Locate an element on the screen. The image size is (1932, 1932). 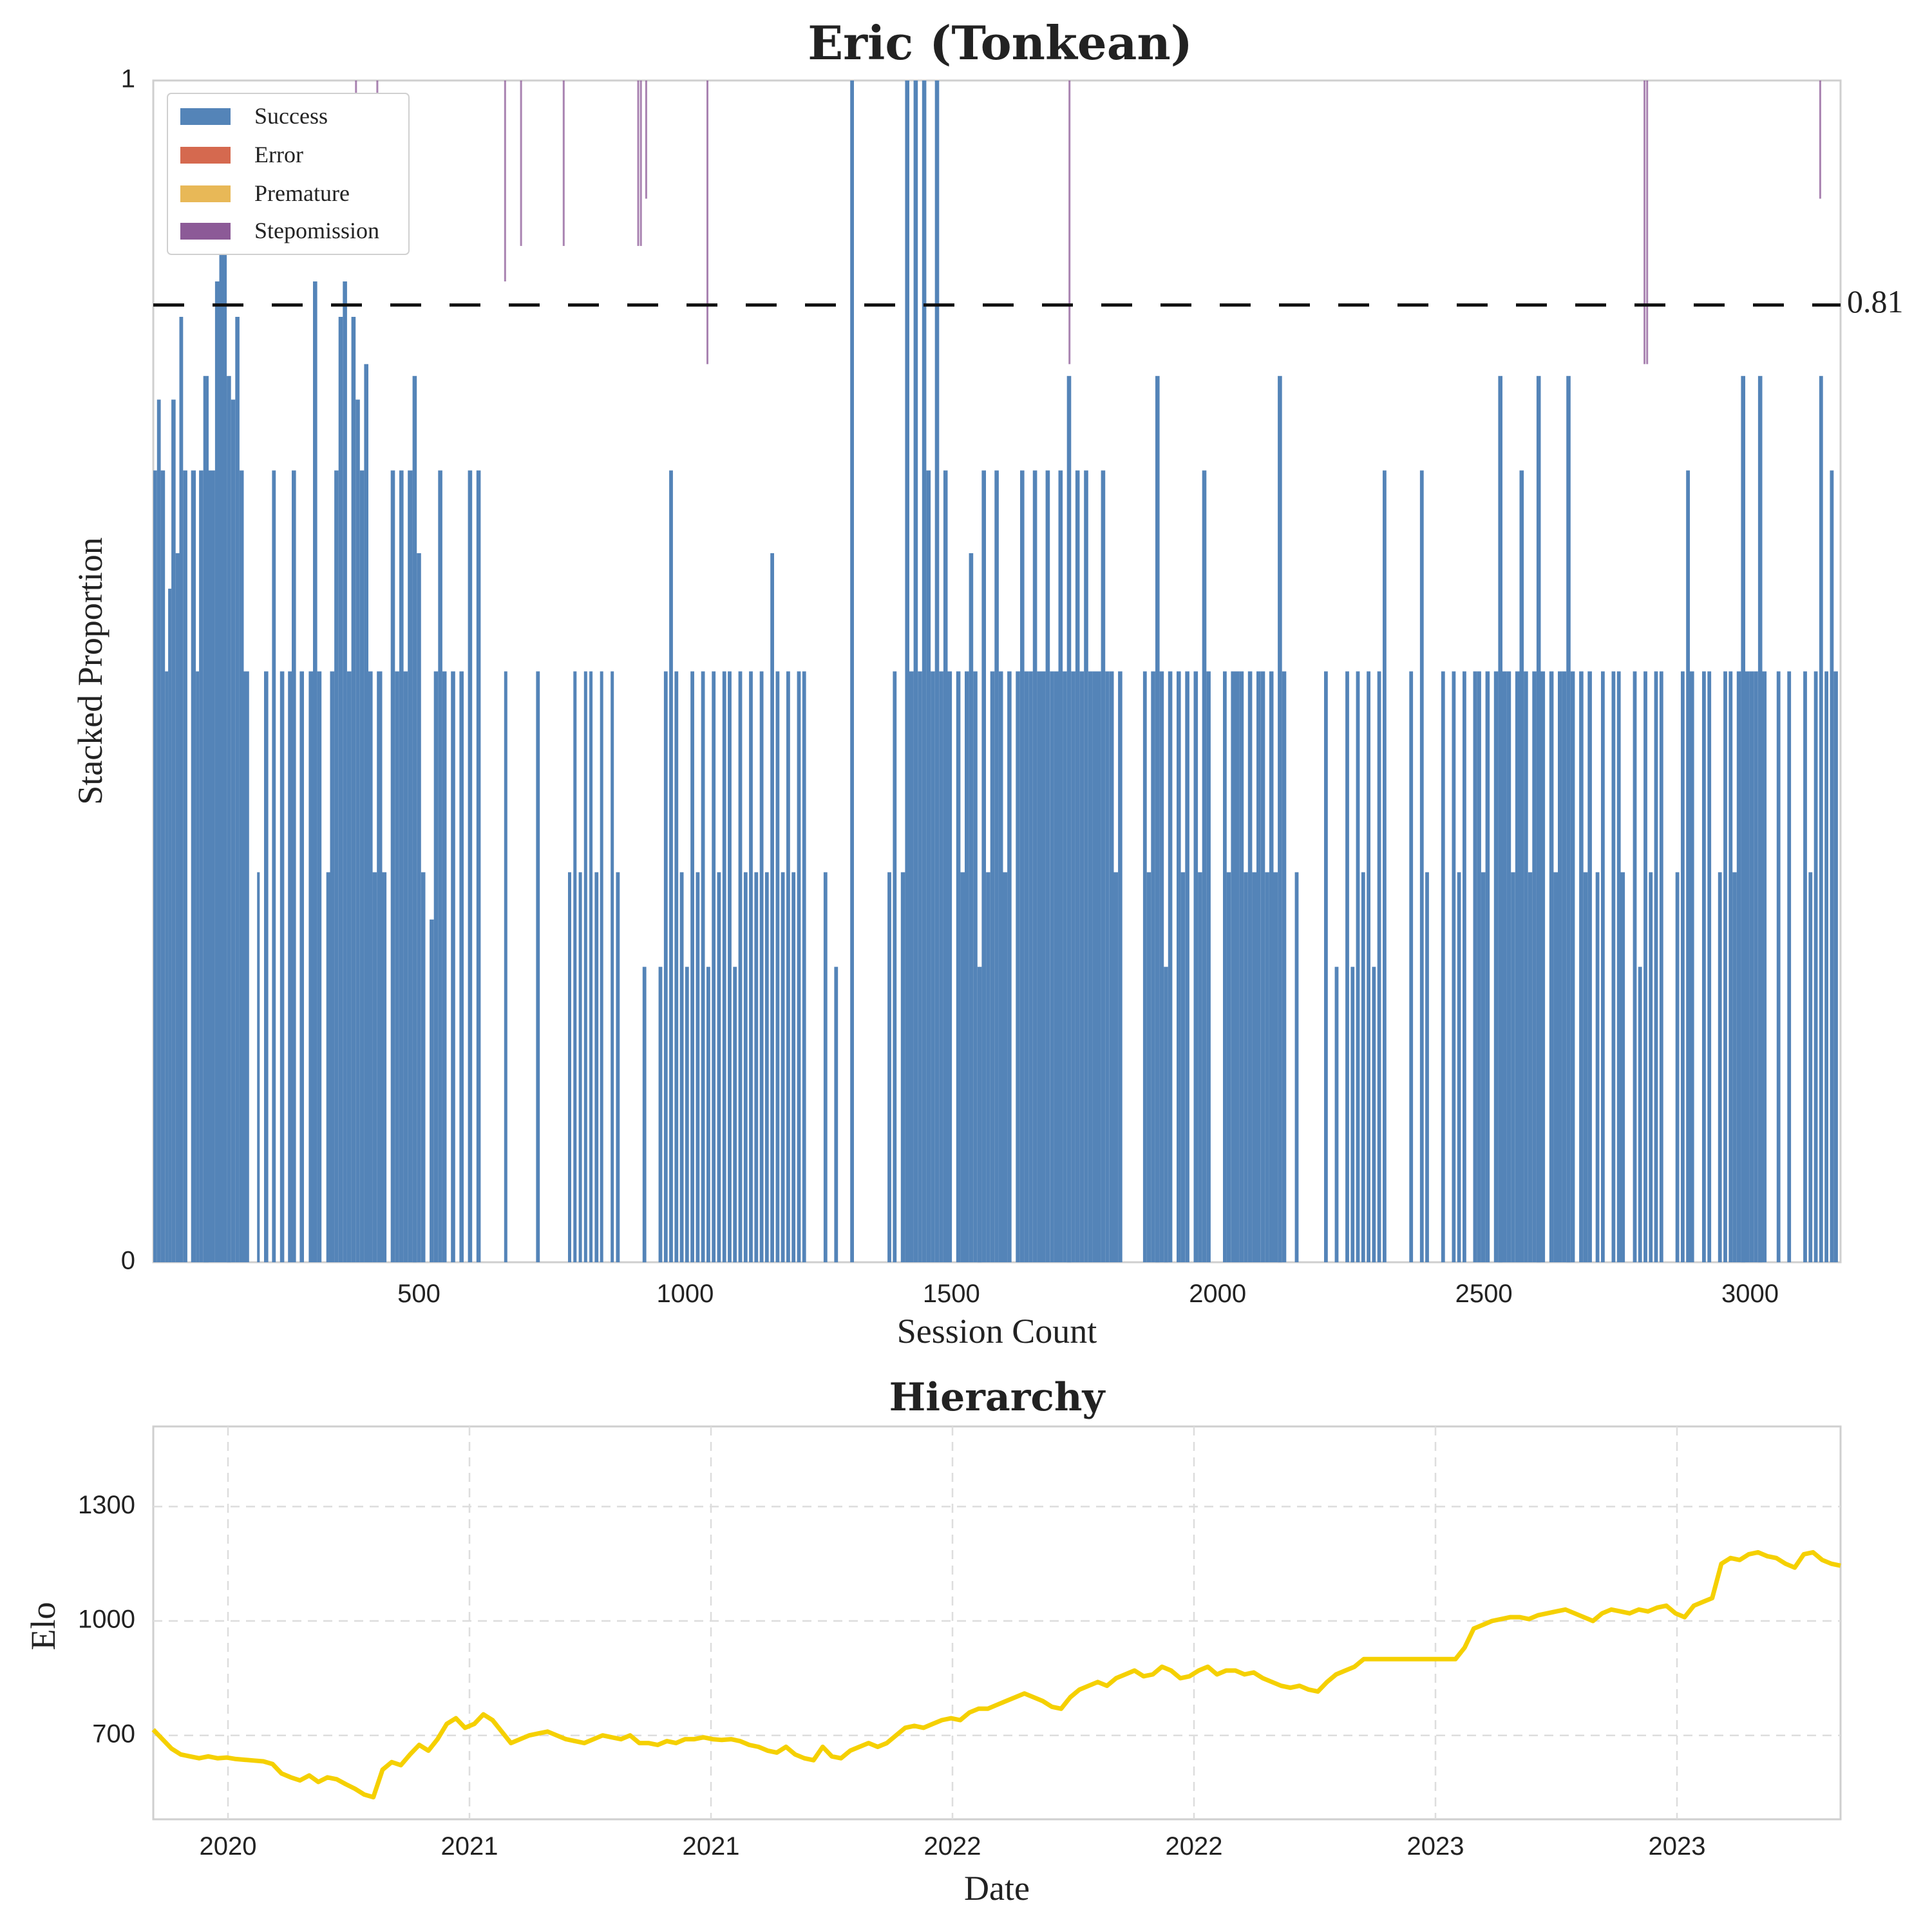
top-x-axis-label: Session Count is located at coordinates (997, 1331).